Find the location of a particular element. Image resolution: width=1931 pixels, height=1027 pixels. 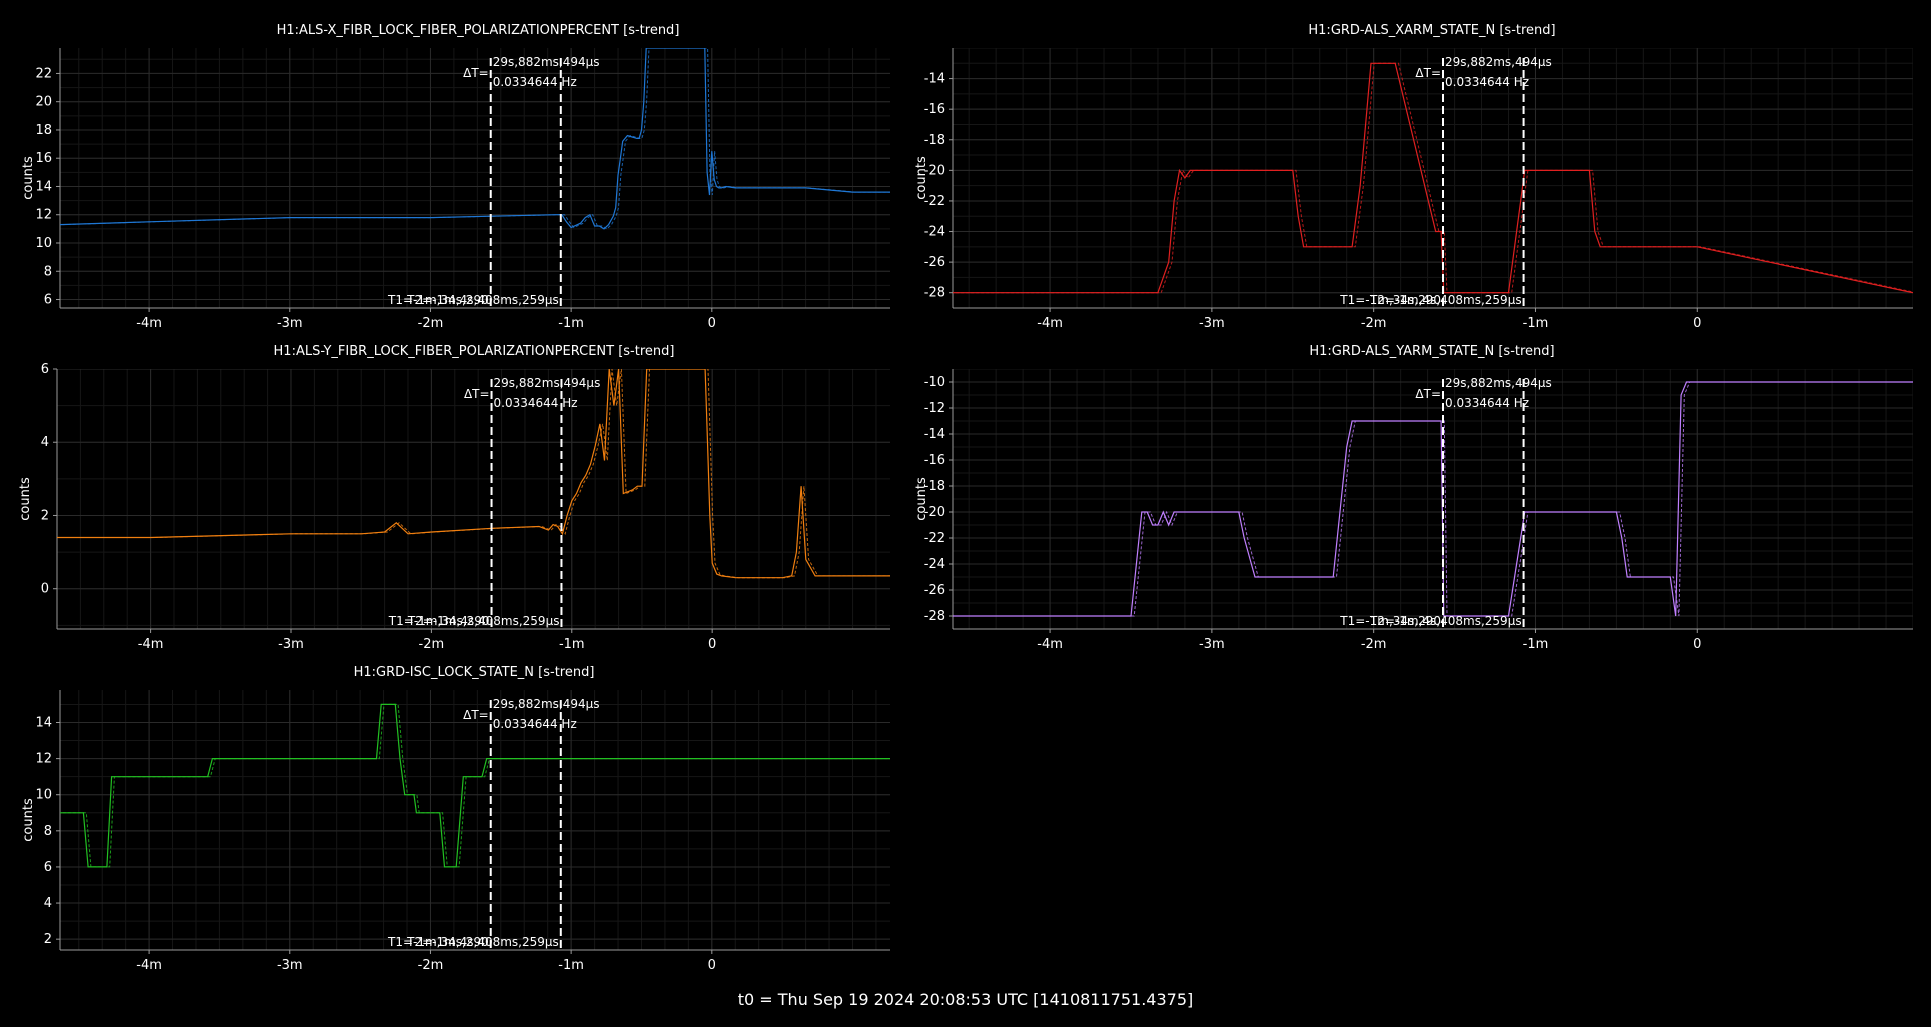

y-tick-label: 18 is located at coordinates (43, 130).